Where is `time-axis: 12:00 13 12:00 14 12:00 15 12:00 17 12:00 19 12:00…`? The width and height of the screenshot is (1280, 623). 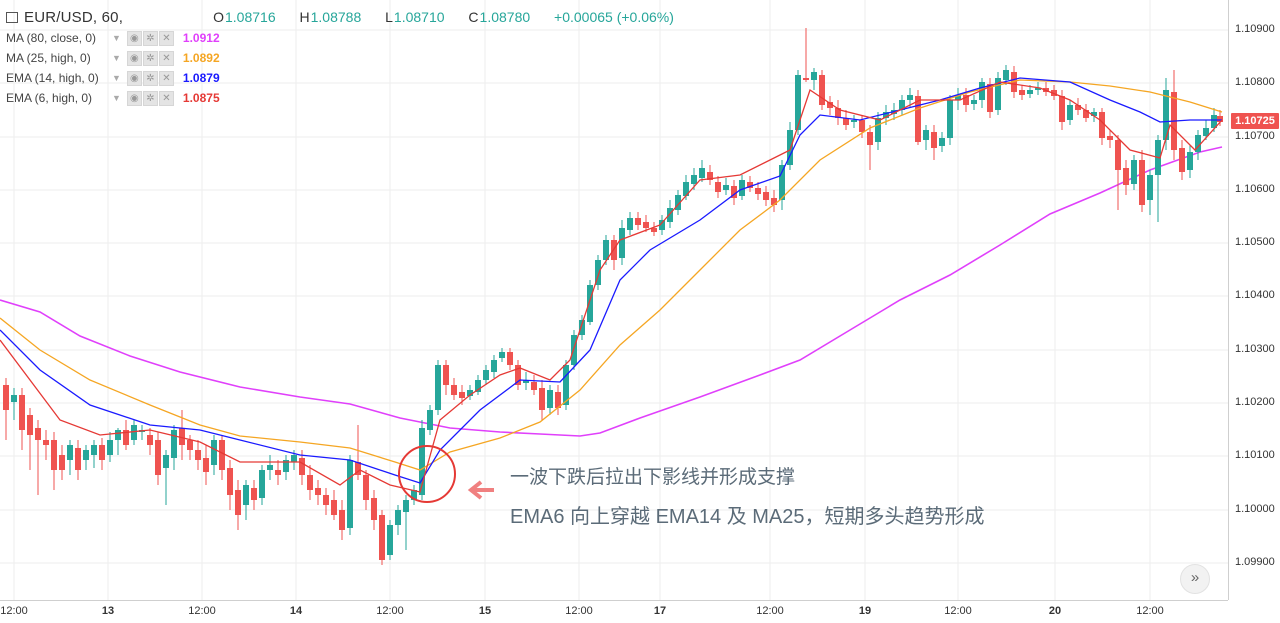
time-axis: 12:00 13 12:00 14 12:00 15 12:00 17 12:00 19 12:00… is located at coordinates (614, 611).